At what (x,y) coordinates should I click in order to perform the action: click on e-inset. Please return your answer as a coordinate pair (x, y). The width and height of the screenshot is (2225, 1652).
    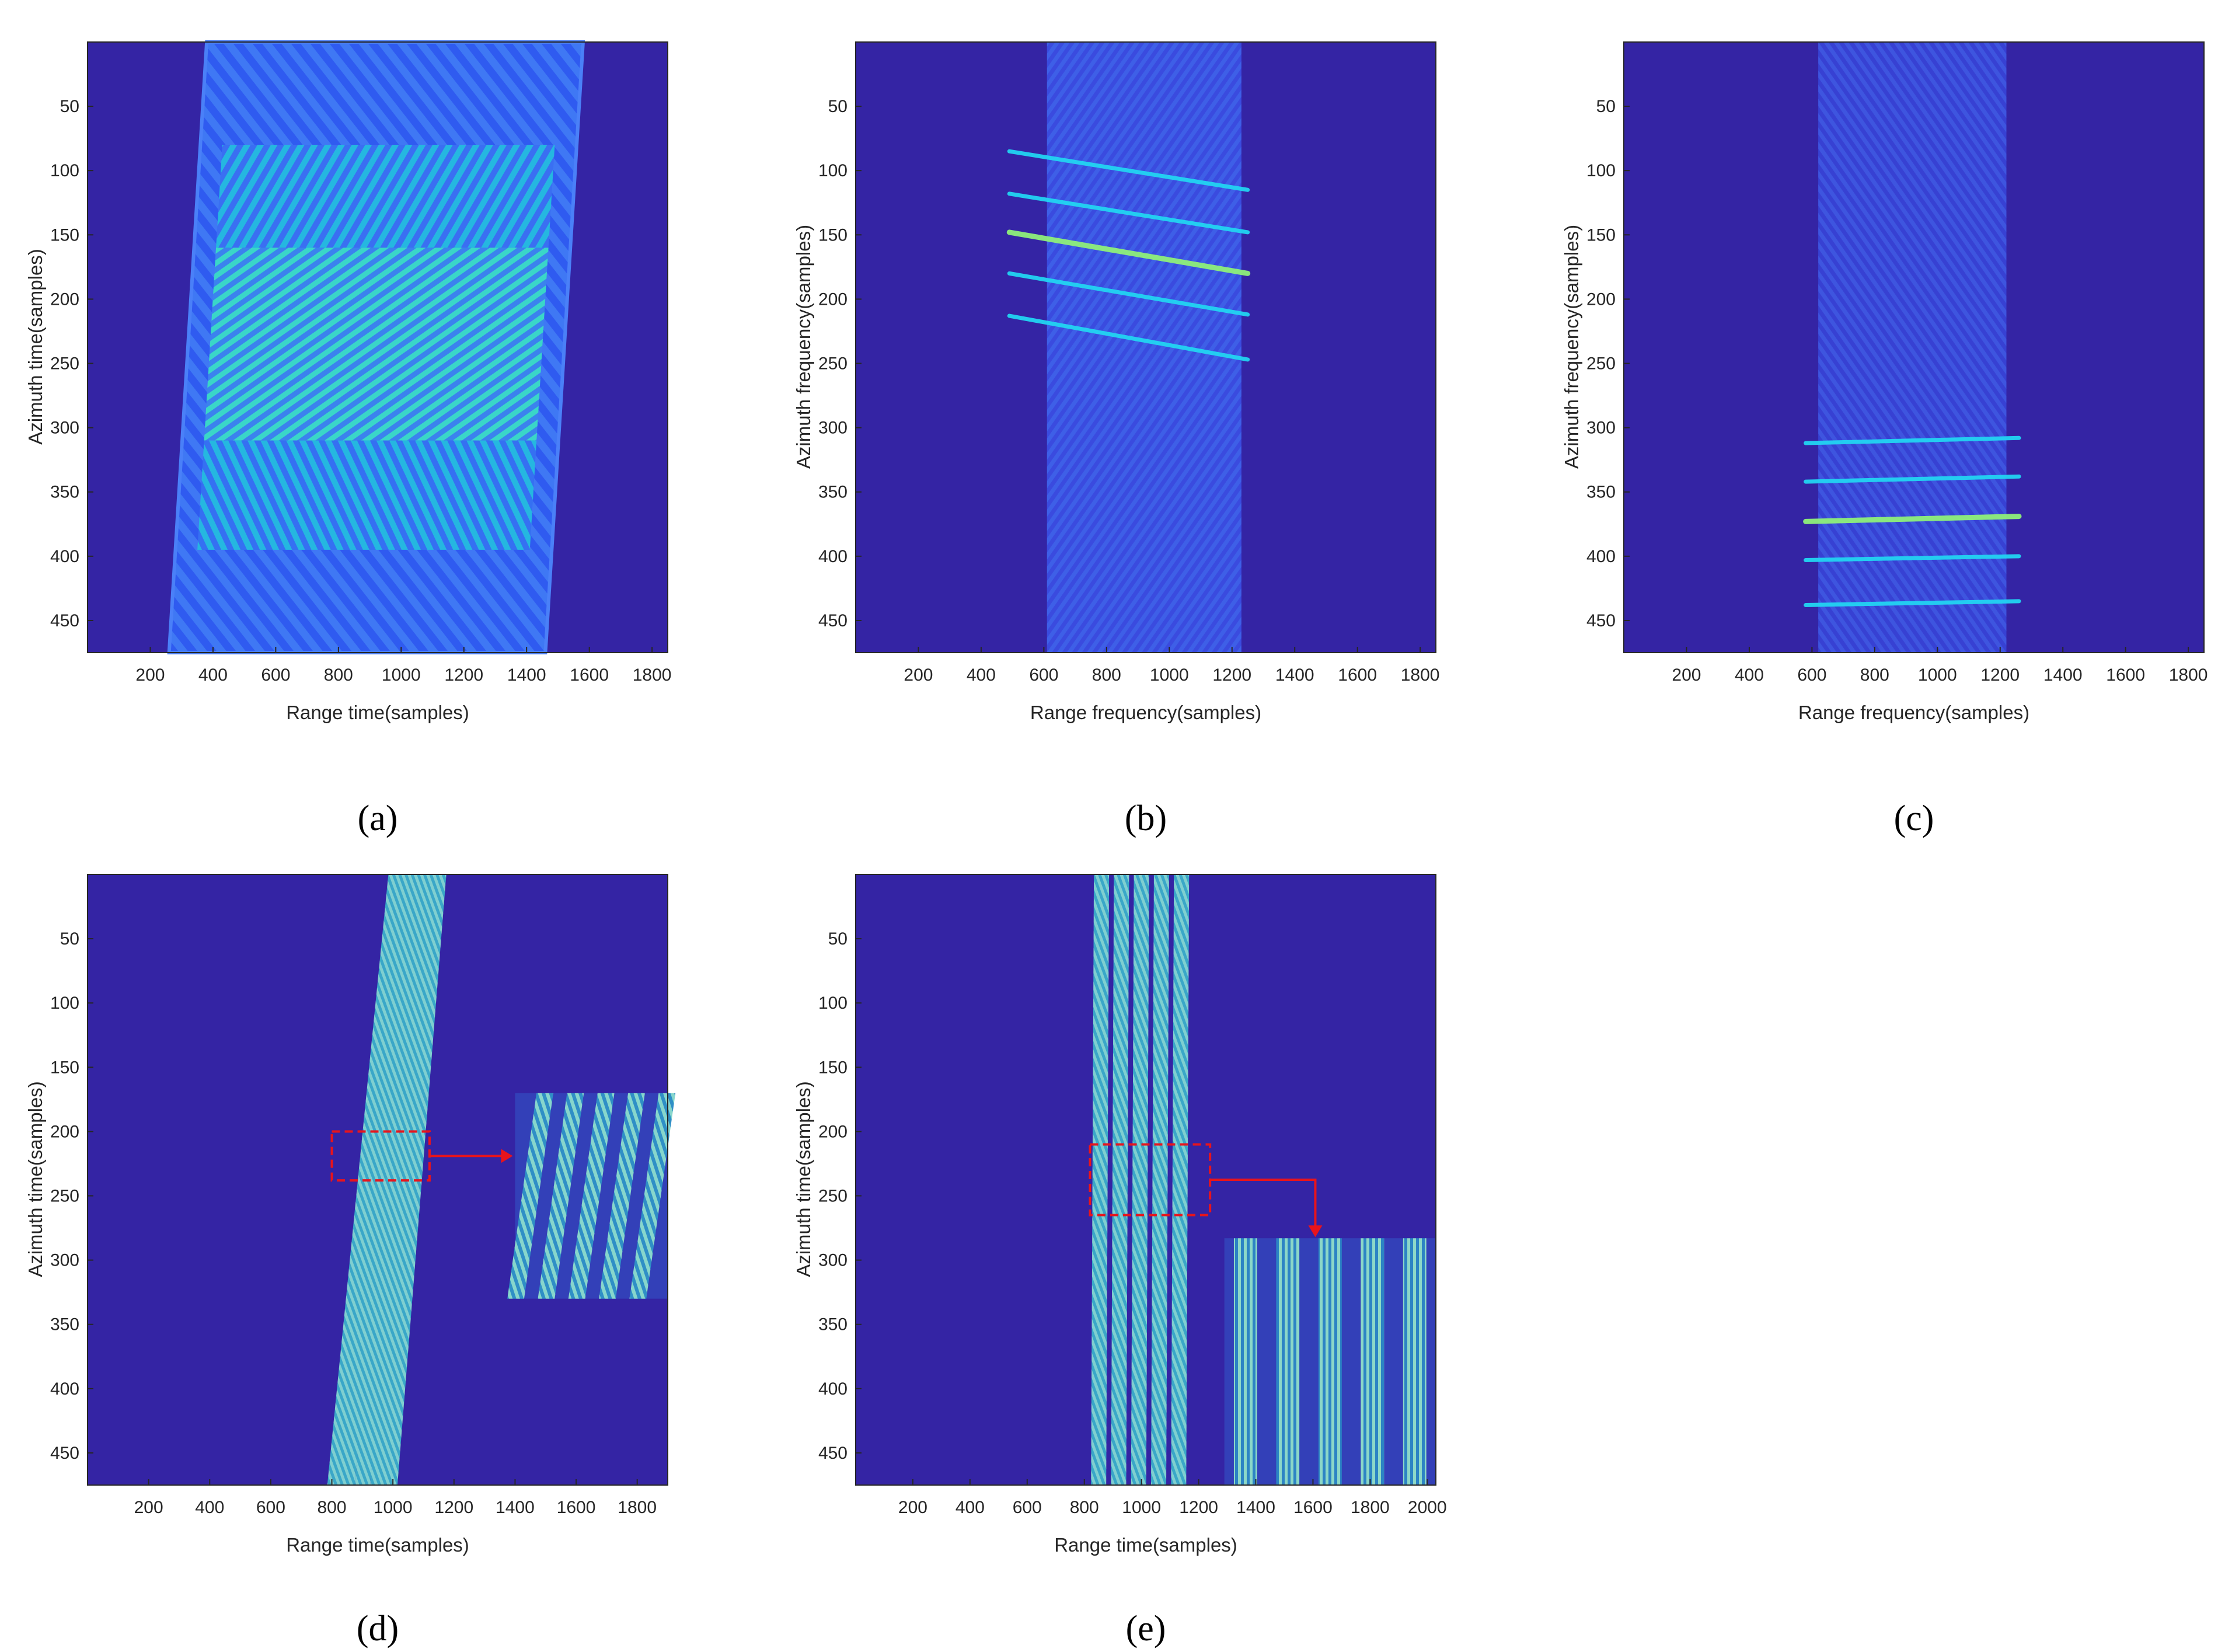
    Looking at the image, I should click on (1330, 1361).